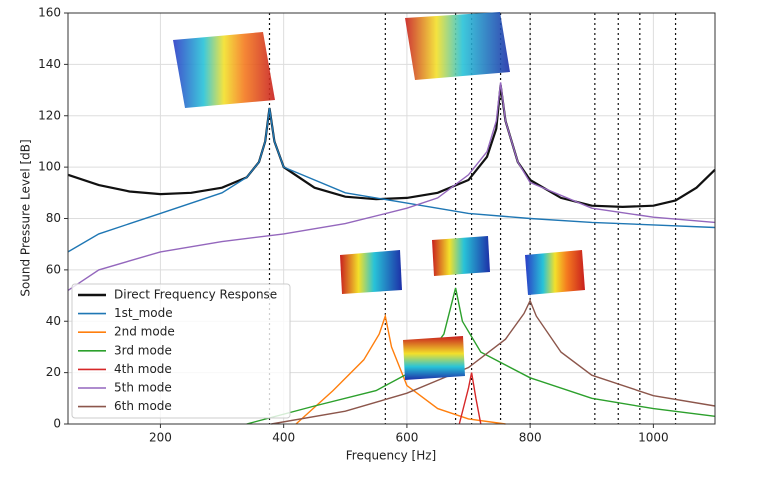  I want to click on legend-label: 4th mode, so click(143, 369).